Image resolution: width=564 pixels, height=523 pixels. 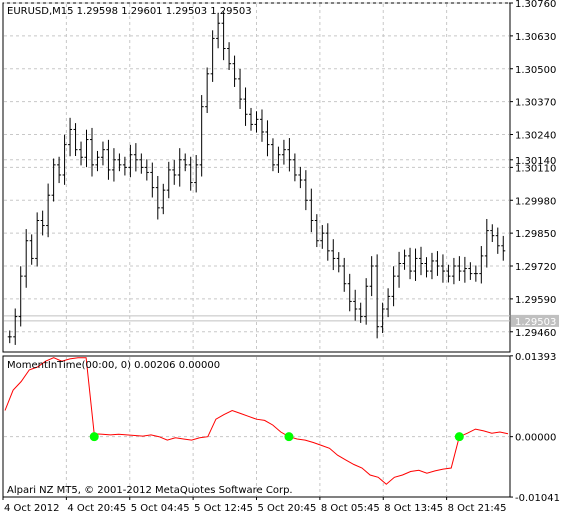 I want to click on time-tick-label: 8 Oct 05:45, so click(x=350, y=508).